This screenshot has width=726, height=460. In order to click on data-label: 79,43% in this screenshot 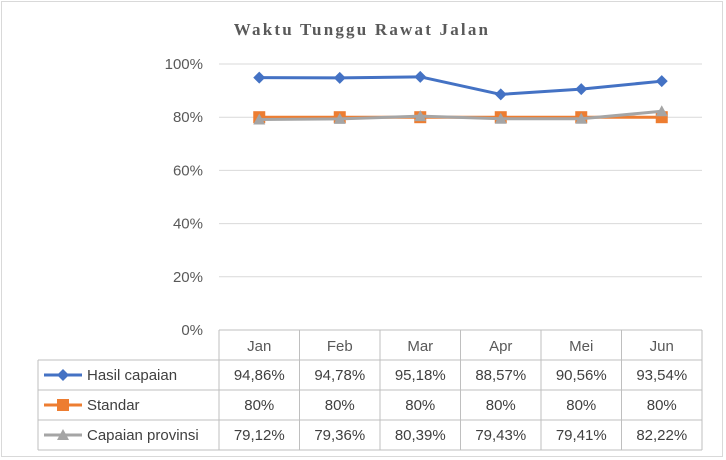, I will do `click(500, 435)`.